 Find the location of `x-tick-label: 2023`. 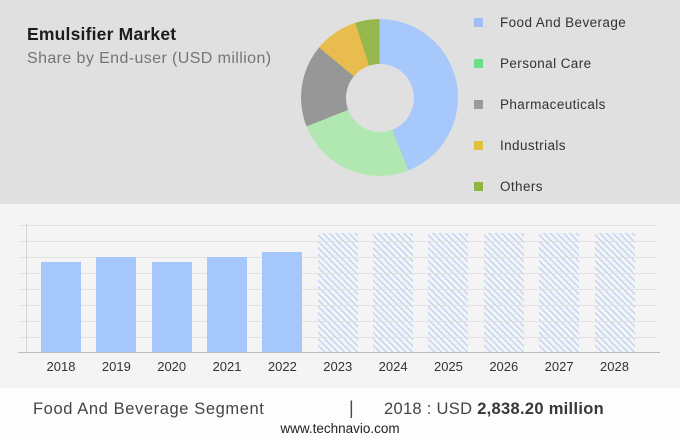

x-tick-label: 2023 is located at coordinates (338, 366).